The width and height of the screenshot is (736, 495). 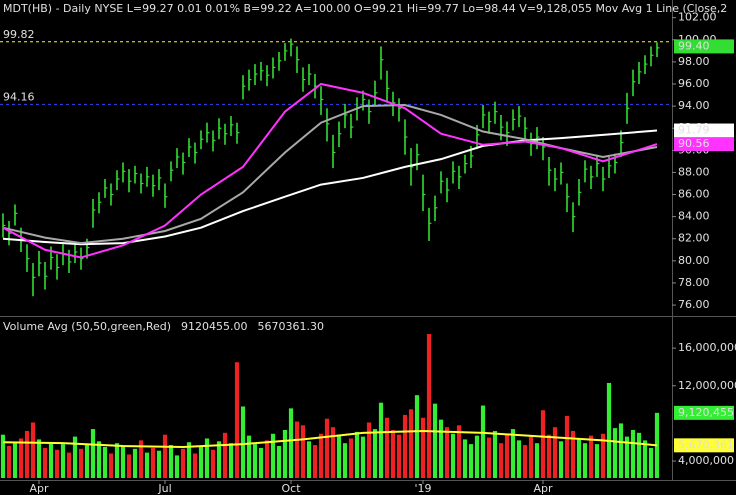 I want to click on volume-header: Volume Avg (50,50,green,Red), so click(x=87, y=326).